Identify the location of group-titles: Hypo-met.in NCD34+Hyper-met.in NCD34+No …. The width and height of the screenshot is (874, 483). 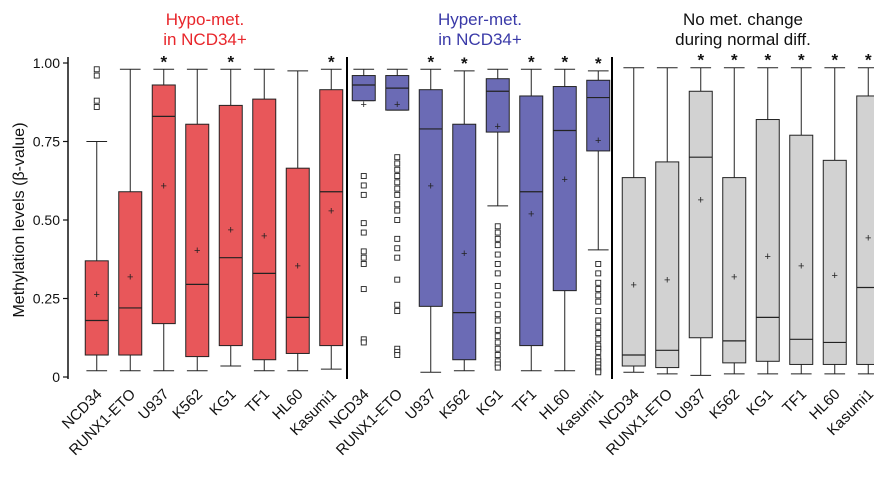
(487, 29).